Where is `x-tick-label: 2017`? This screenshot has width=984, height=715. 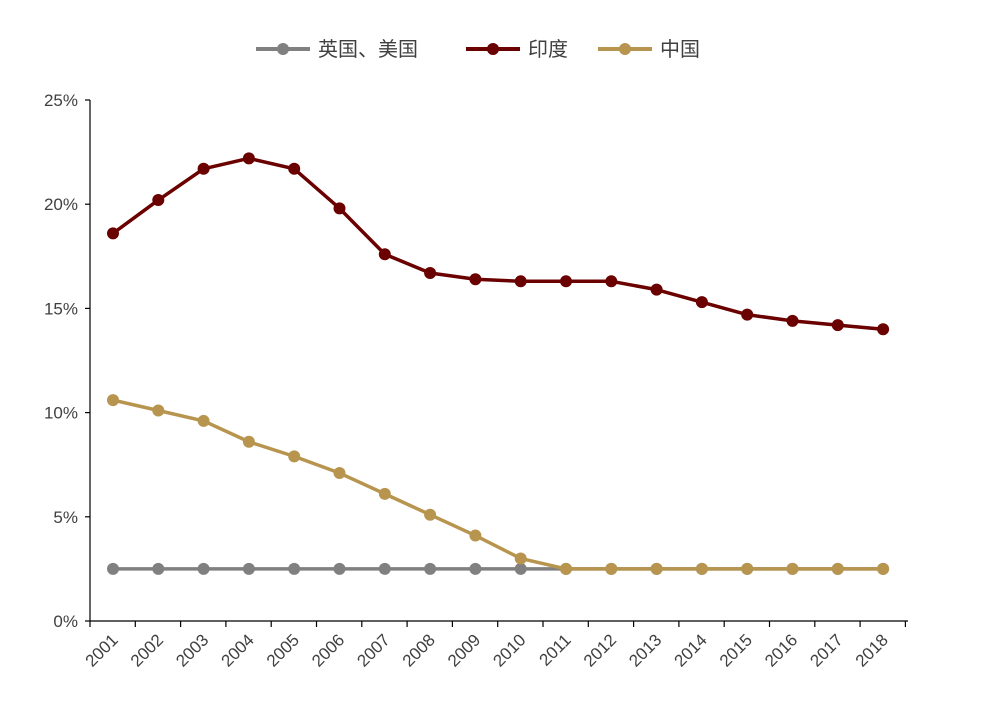 x-tick-label: 2017 is located at coordinates (826, 650).